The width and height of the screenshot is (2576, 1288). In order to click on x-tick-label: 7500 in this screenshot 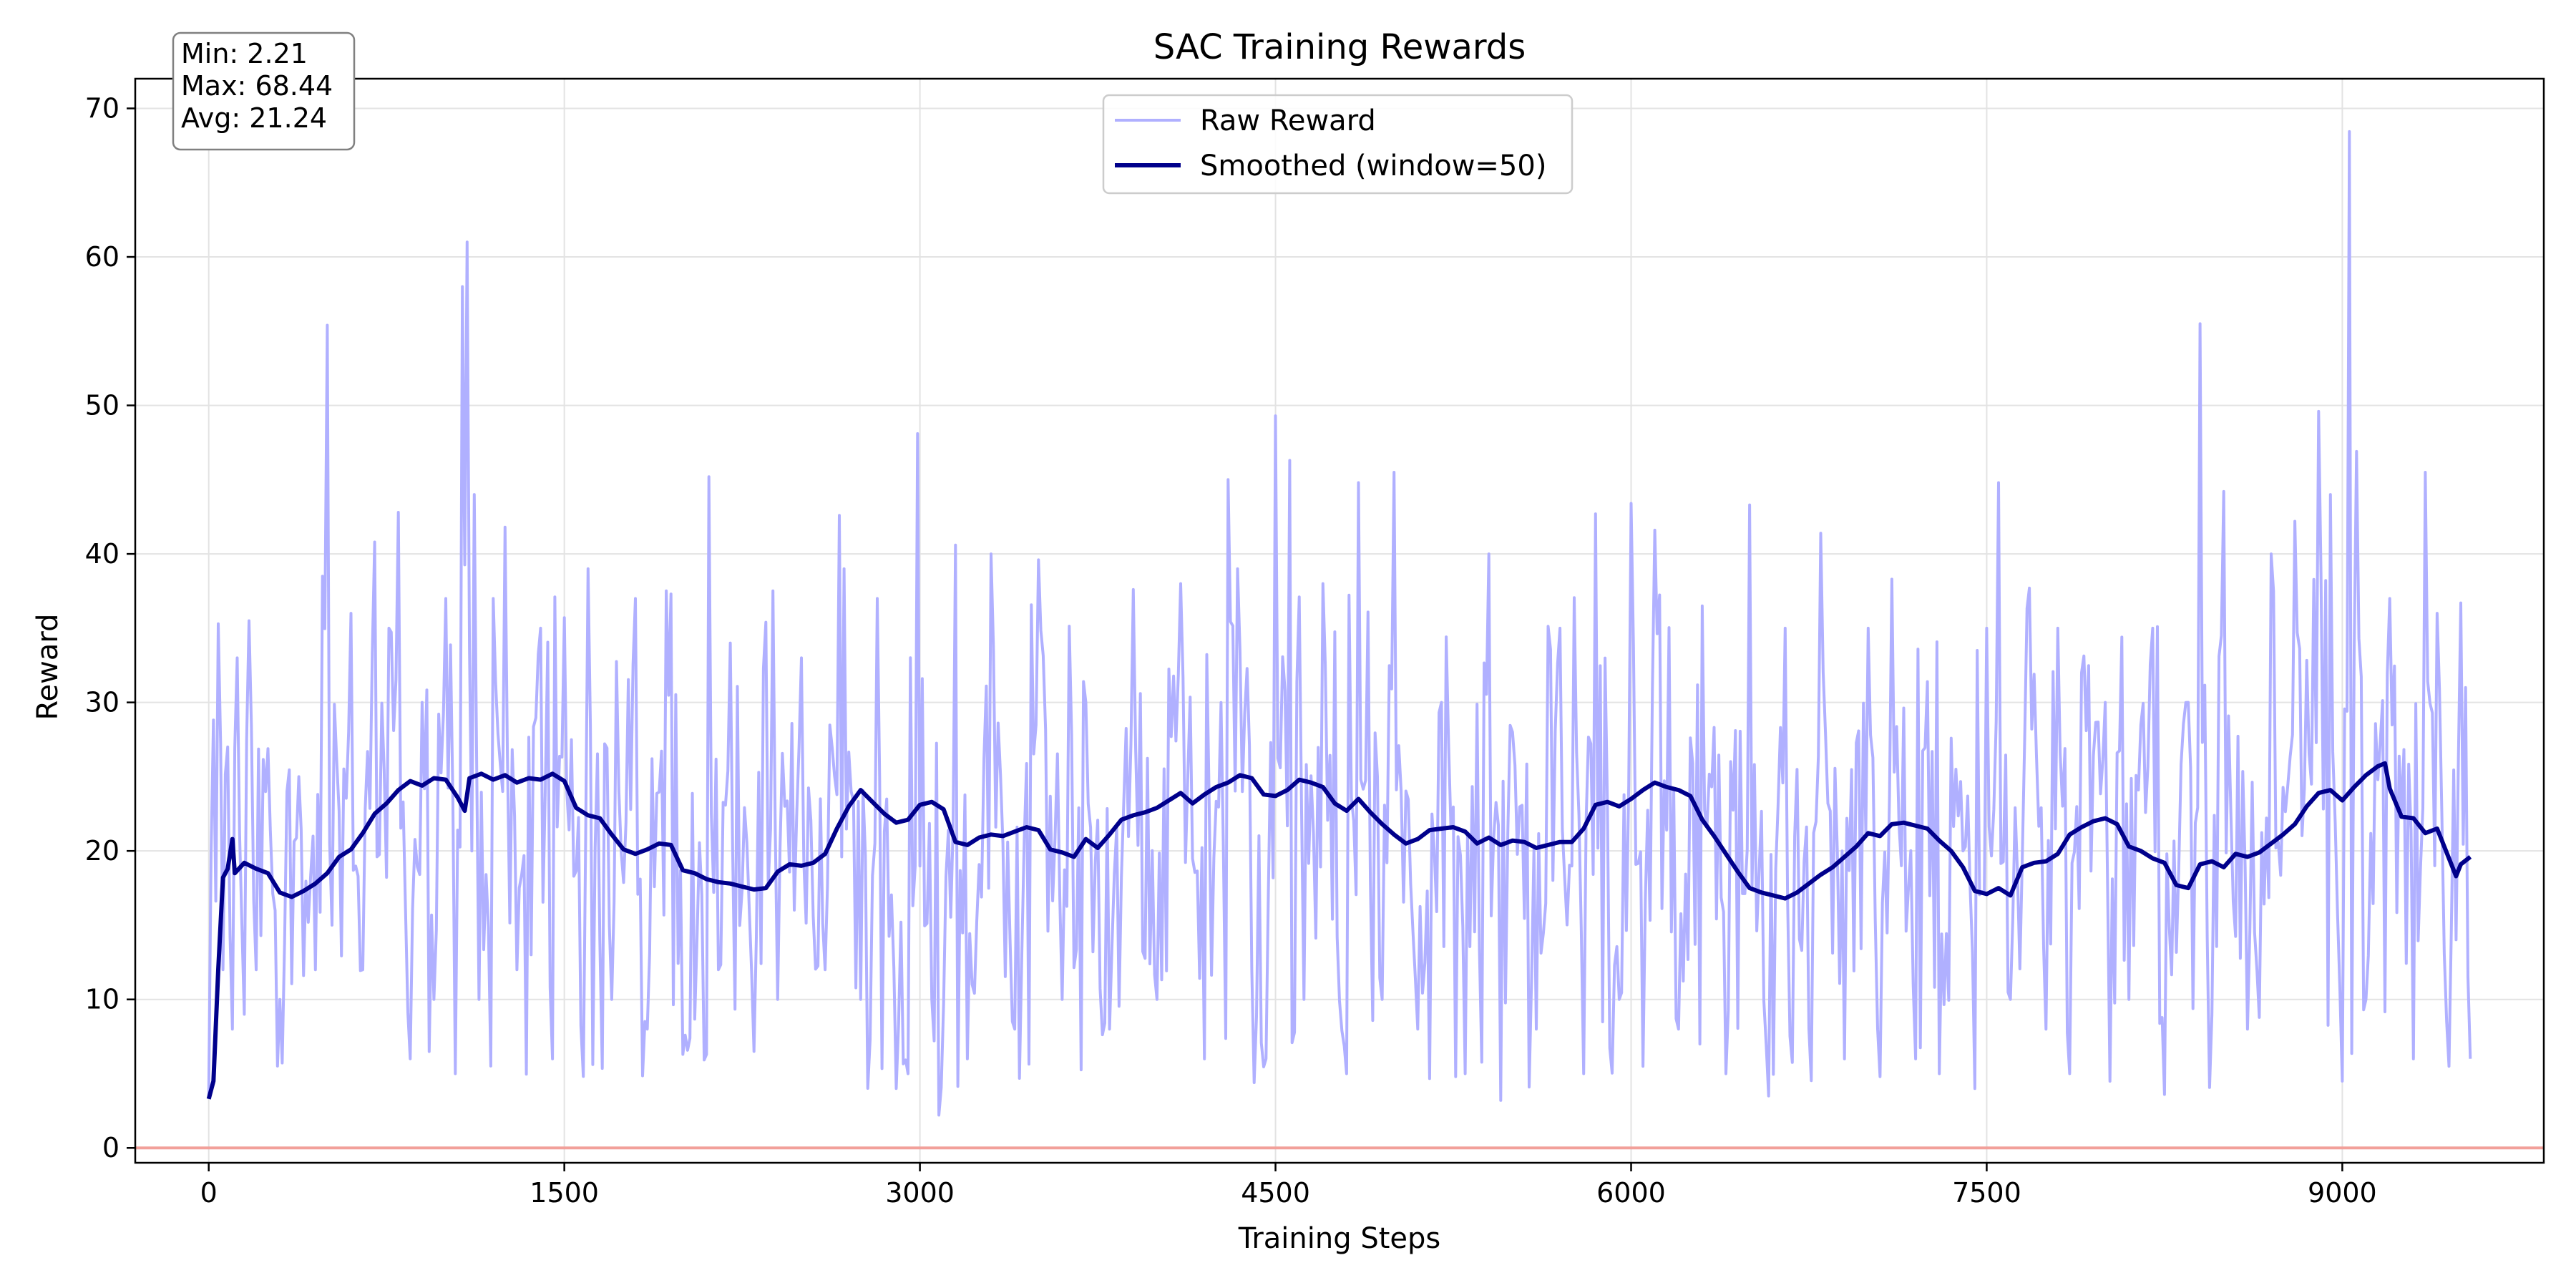, I will do `click(1987, 1193)`.